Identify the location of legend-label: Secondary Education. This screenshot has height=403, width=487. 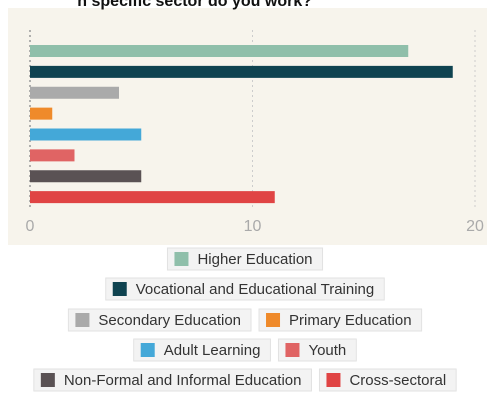
(169, 320).